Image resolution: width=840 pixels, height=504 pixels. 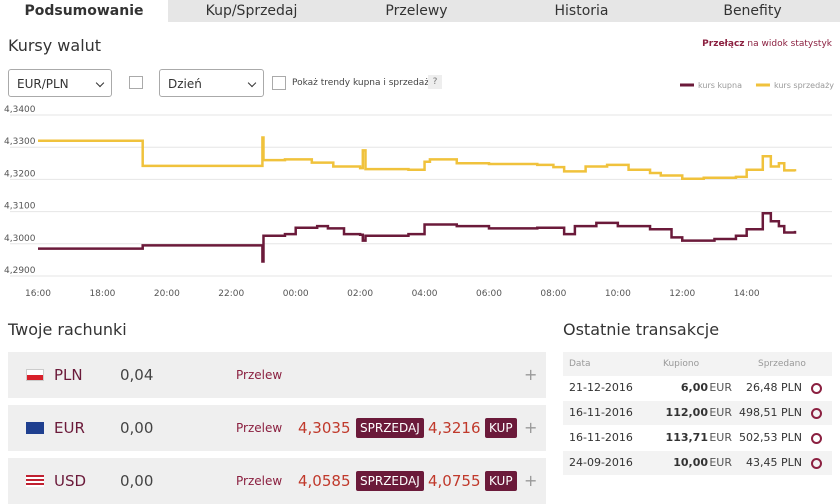 I want to click on header-cell: Data, so click(x=580, y=364).